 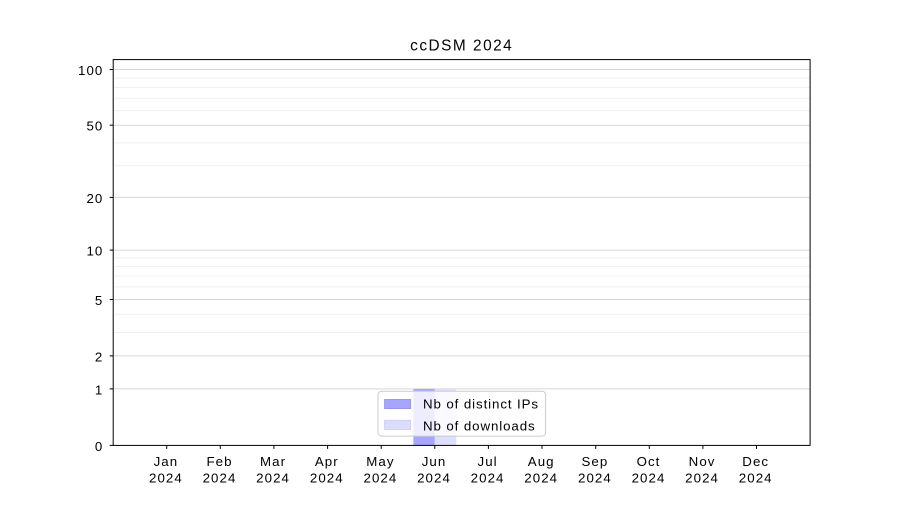 I want to click on svg-text: 100, so click(x=90, y=70).